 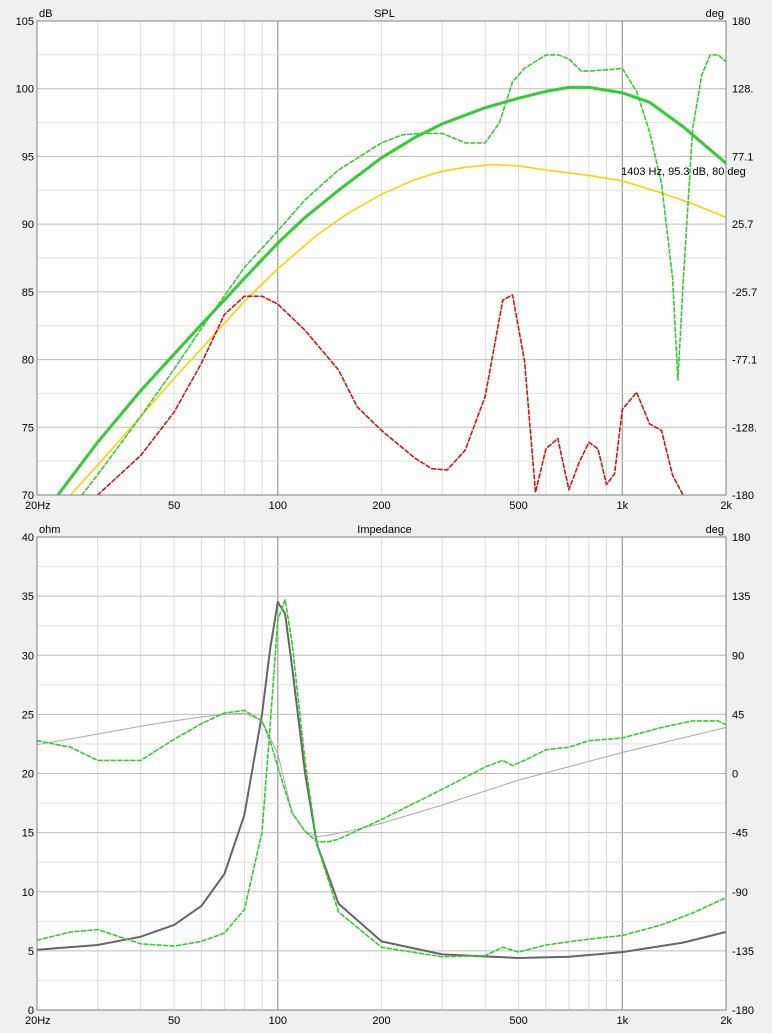 What do you see at coordinates (49, 530) in the screenshot?
I see `imp-y-axis-label: ohm` at bounding box center [49, 530].